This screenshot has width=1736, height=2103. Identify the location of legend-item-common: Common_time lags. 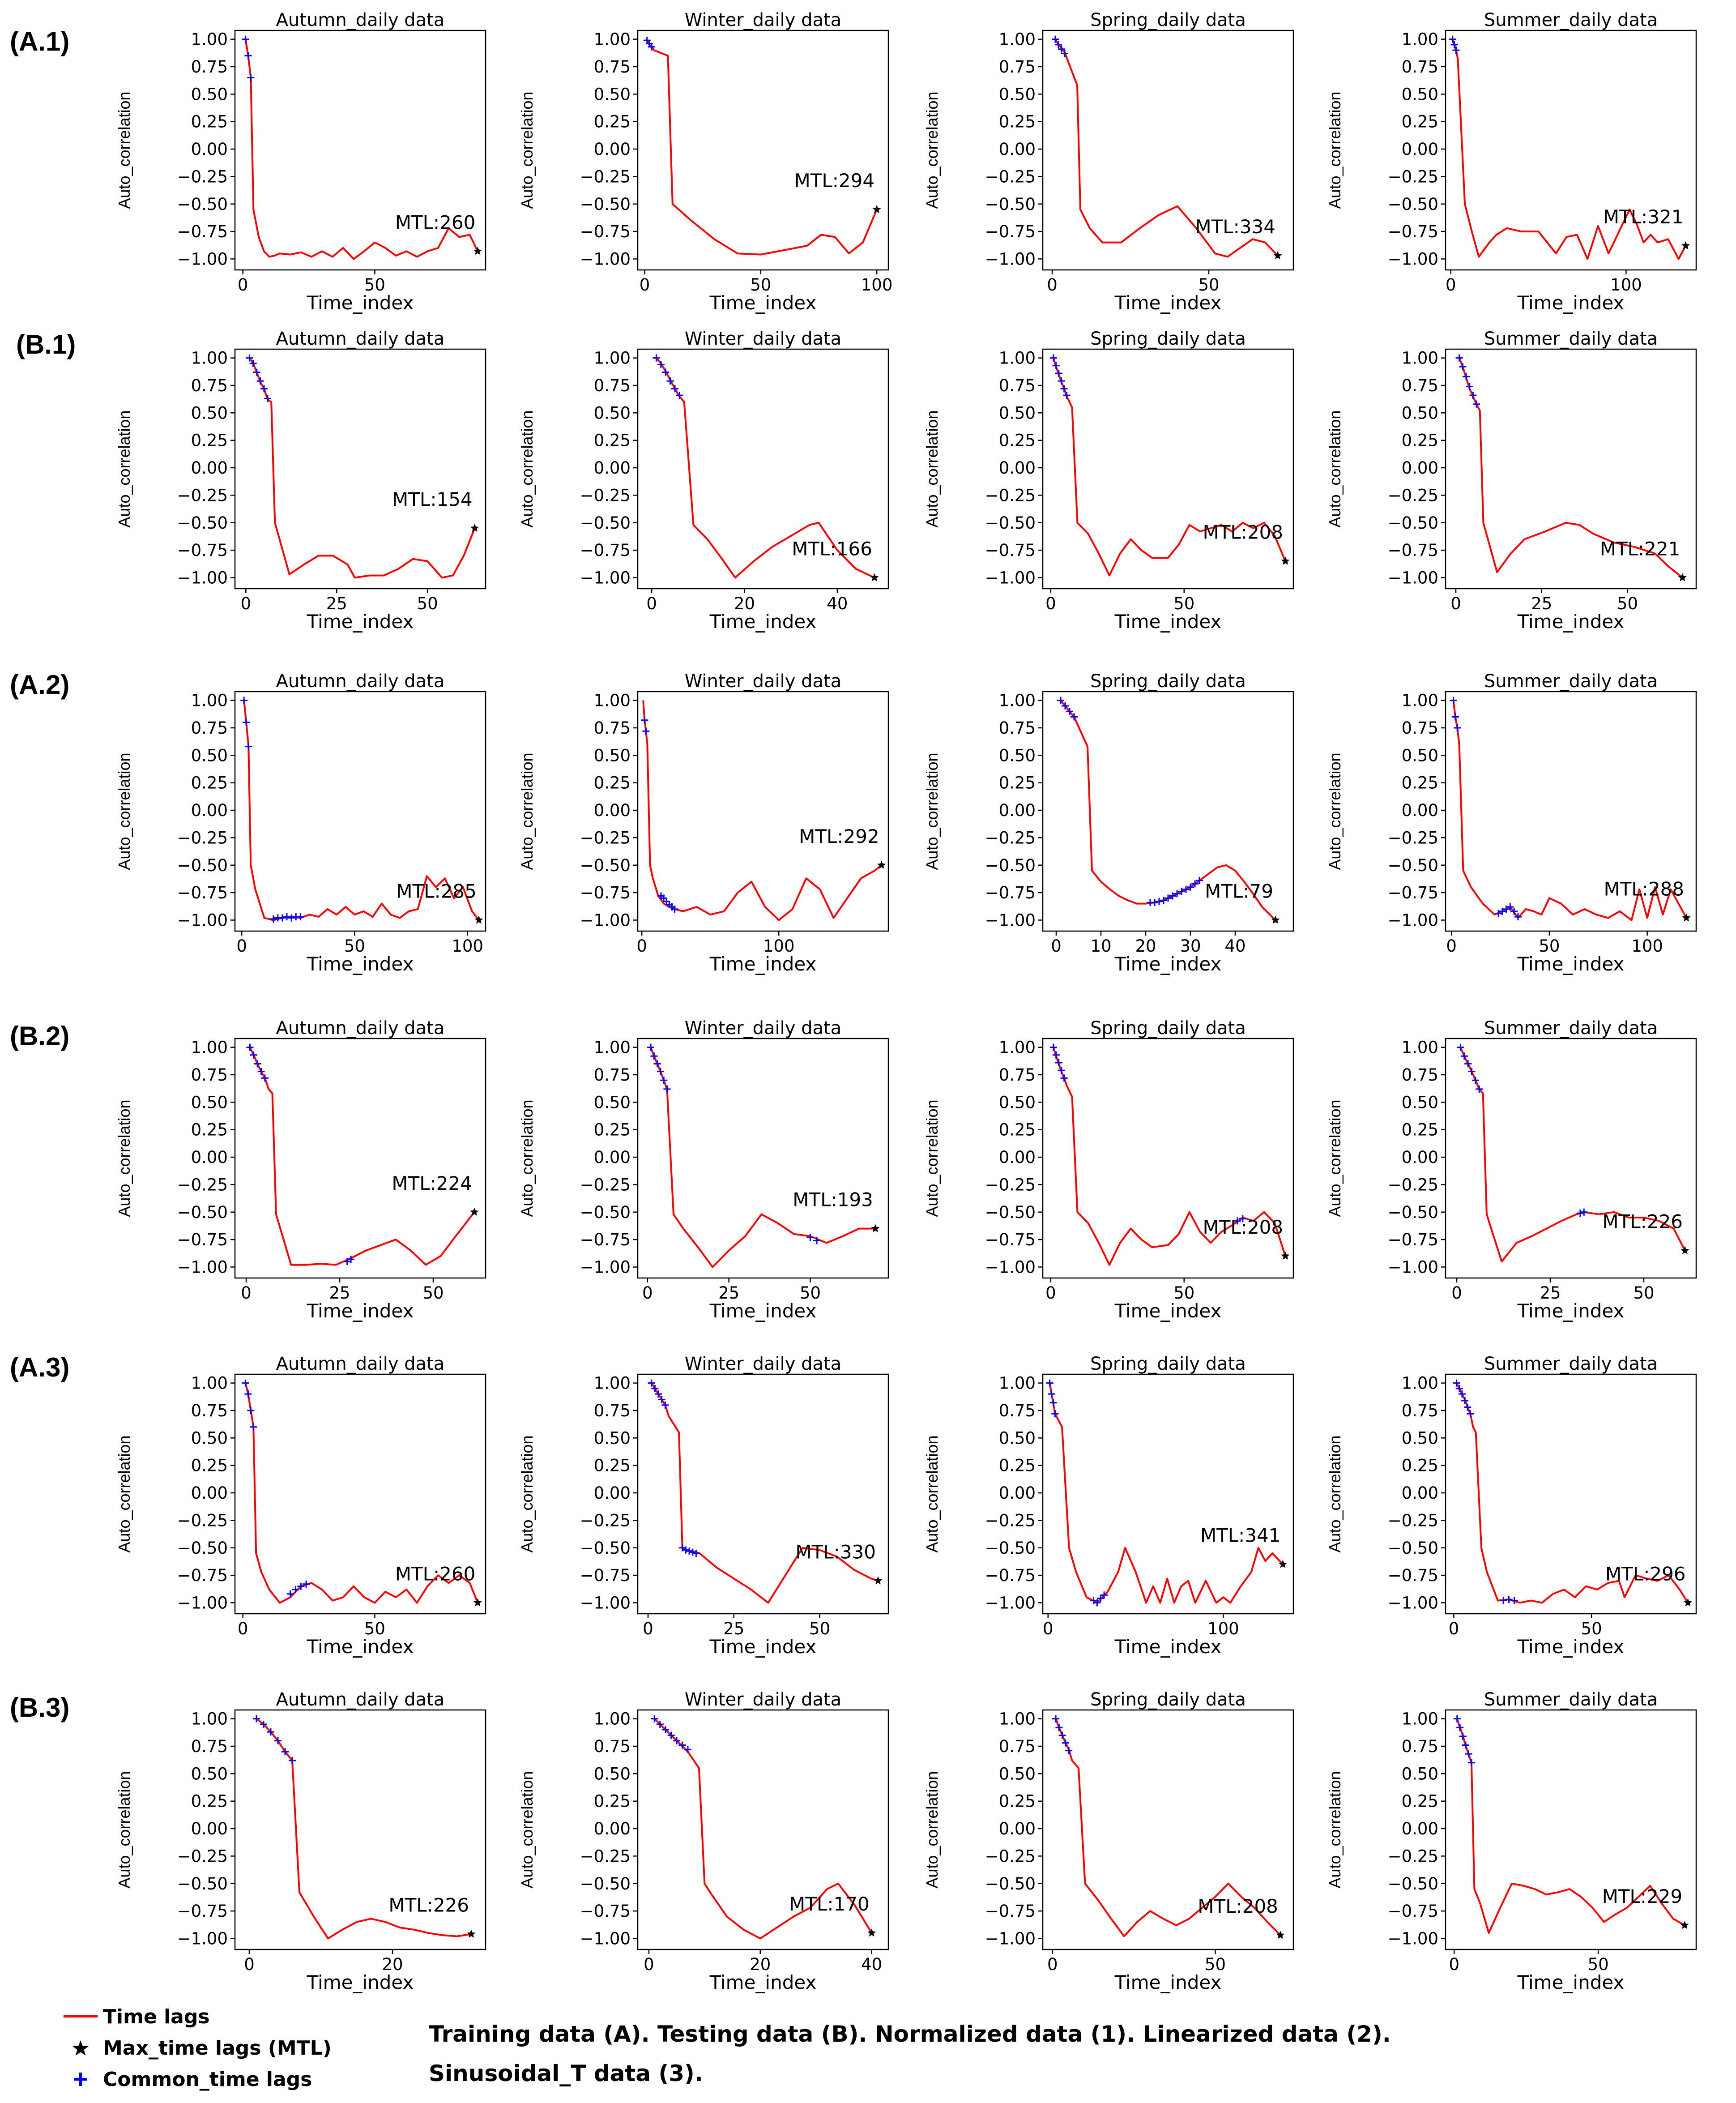
(233, 2083).